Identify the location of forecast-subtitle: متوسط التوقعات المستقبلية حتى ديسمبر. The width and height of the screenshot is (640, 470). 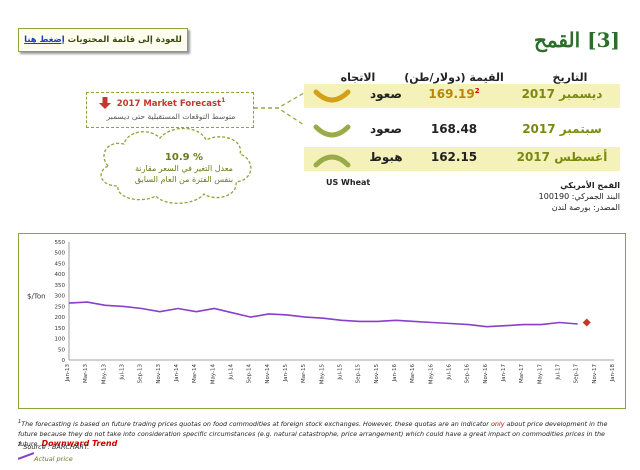
(171, 116).